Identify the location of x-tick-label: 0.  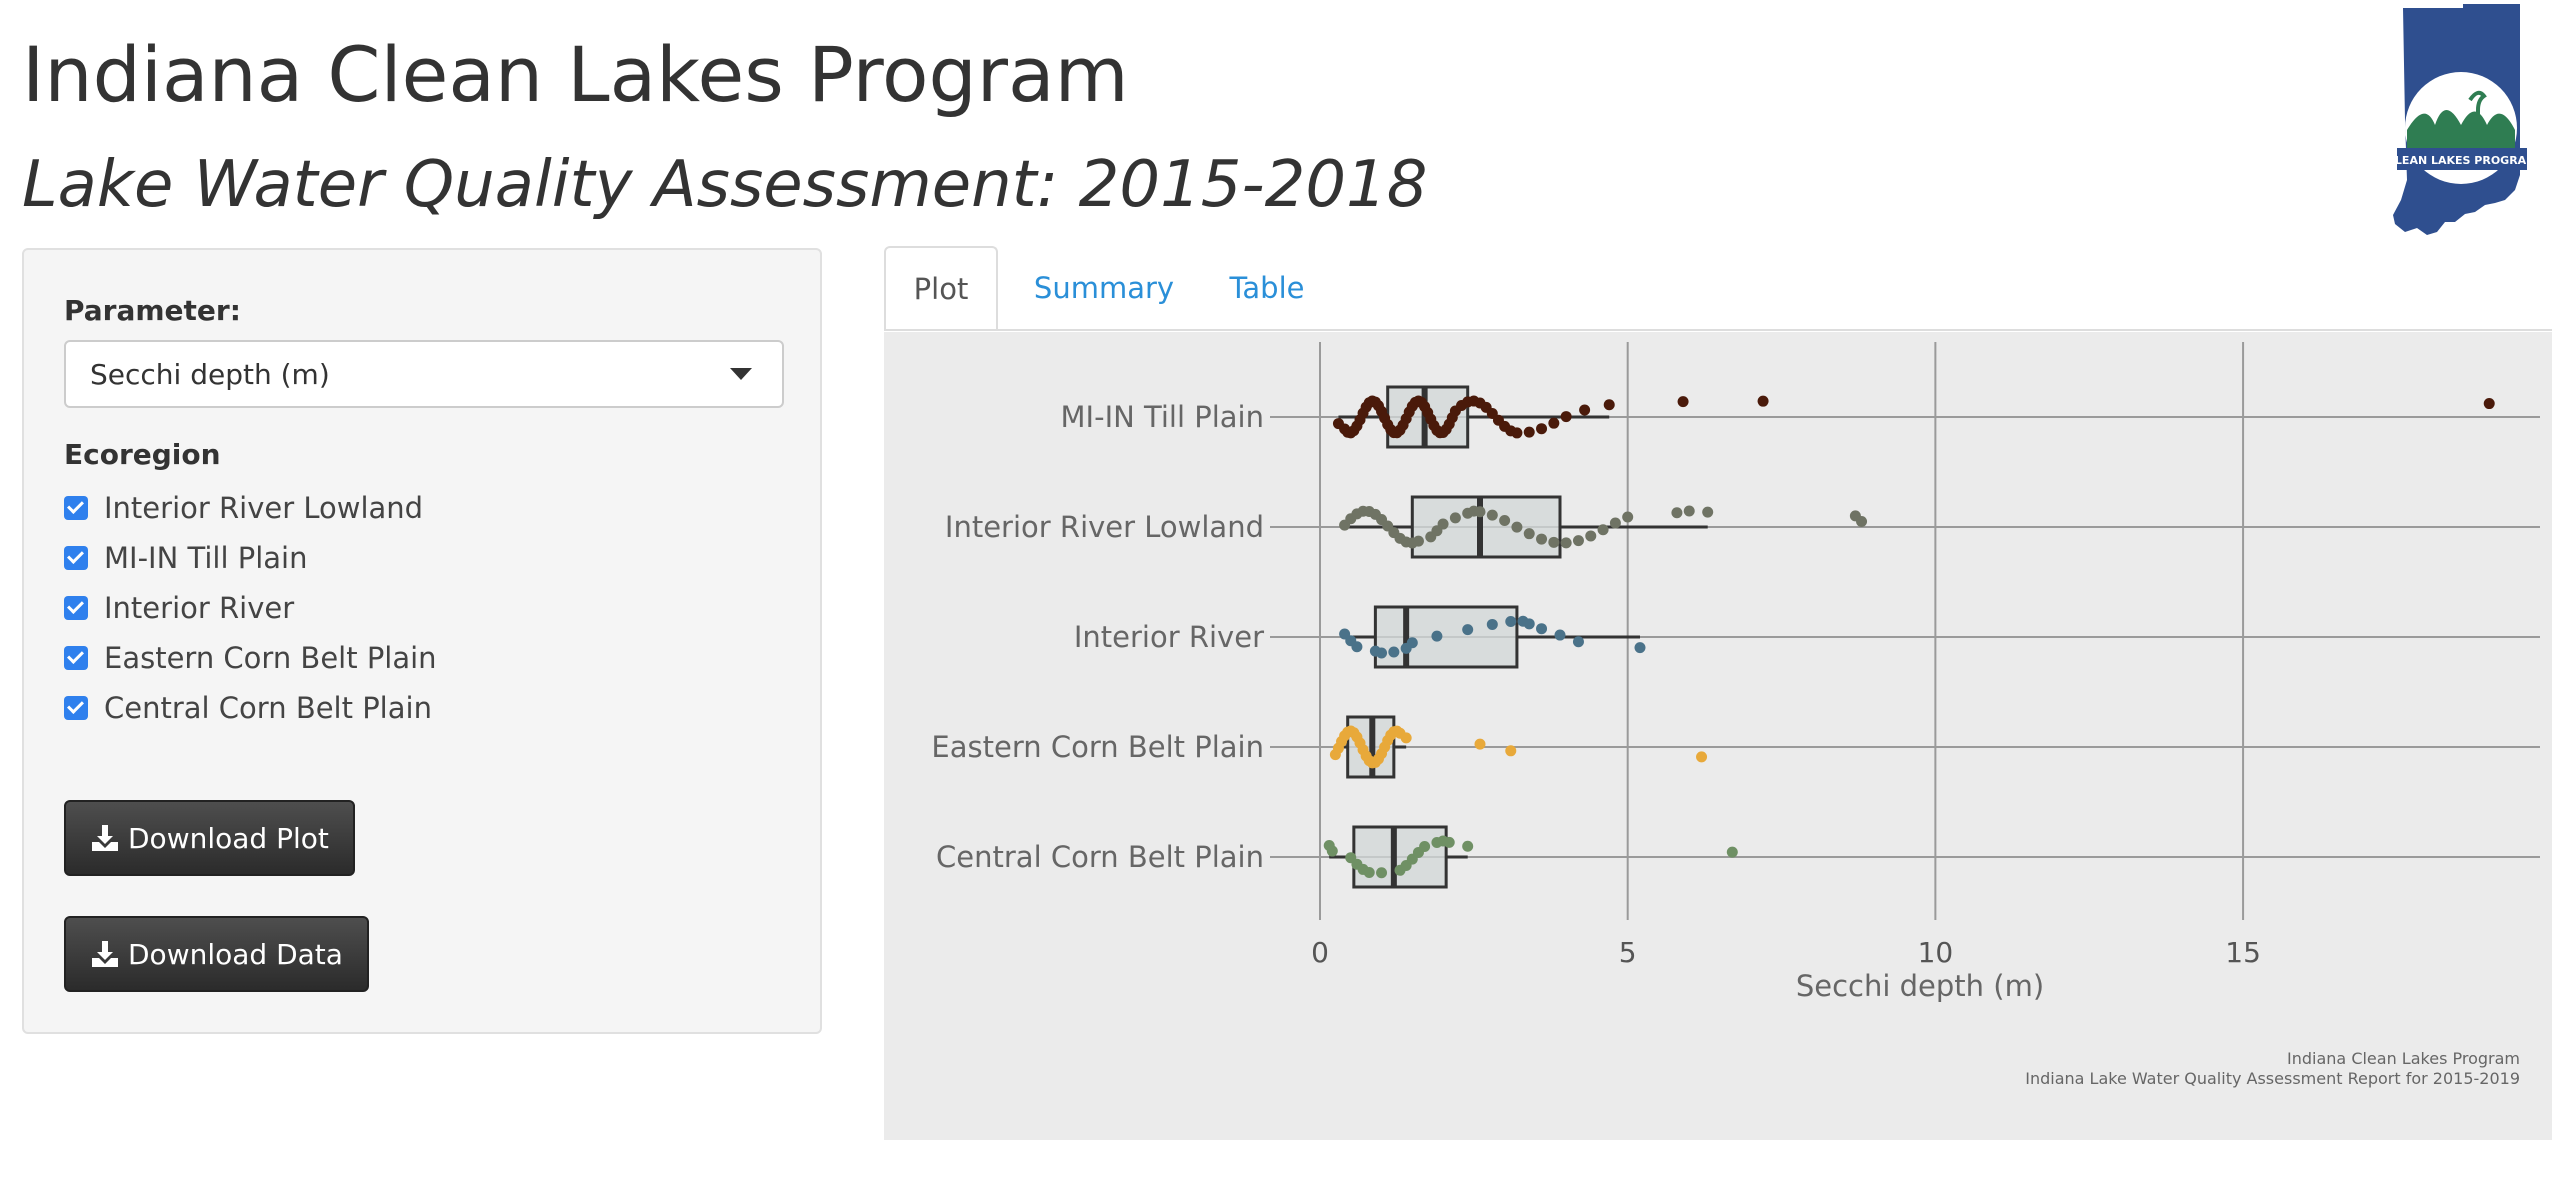
(1320, 952).